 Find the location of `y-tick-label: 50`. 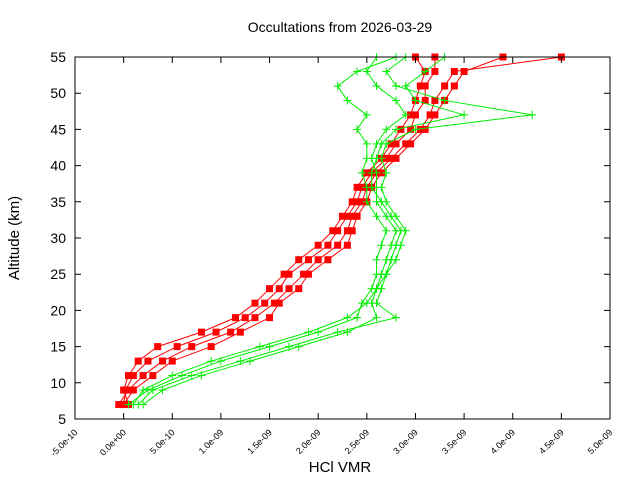

y-tick-label: 50 is located at coordinates (58, 93).